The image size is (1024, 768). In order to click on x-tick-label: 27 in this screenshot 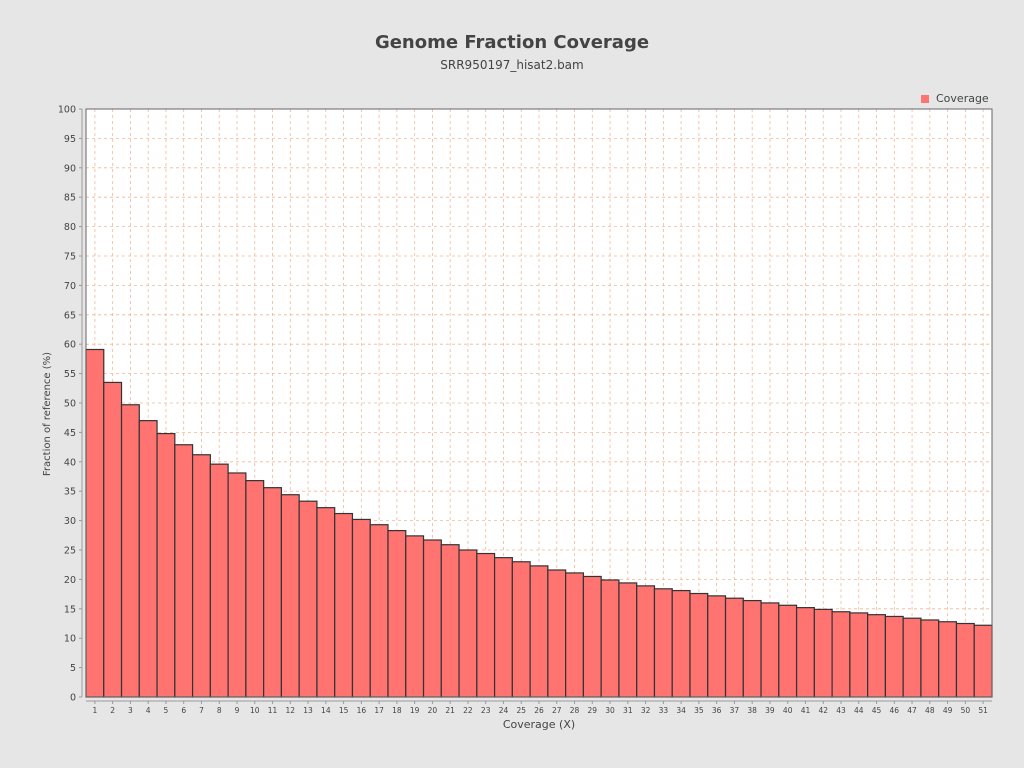, I will do `click(557, 710)`.